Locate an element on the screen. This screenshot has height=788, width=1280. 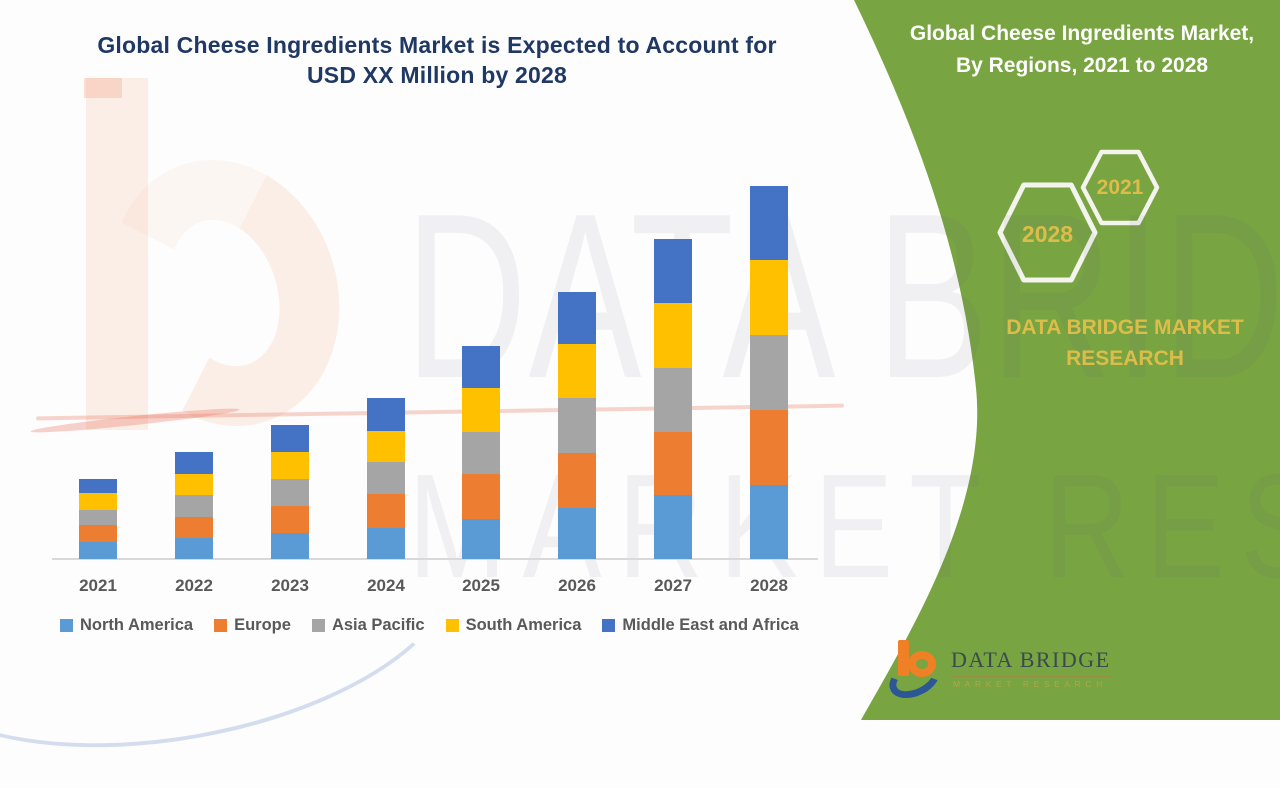
stacked-bar-2025 is located at coordinates (481, 452).